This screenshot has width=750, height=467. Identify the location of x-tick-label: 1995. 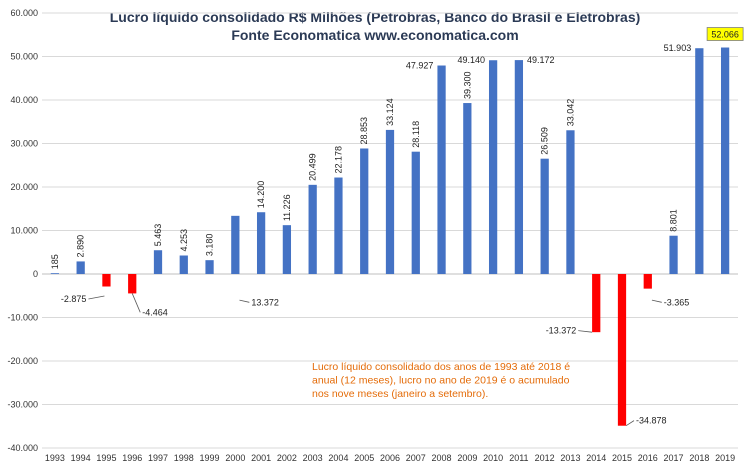
(106, 458).